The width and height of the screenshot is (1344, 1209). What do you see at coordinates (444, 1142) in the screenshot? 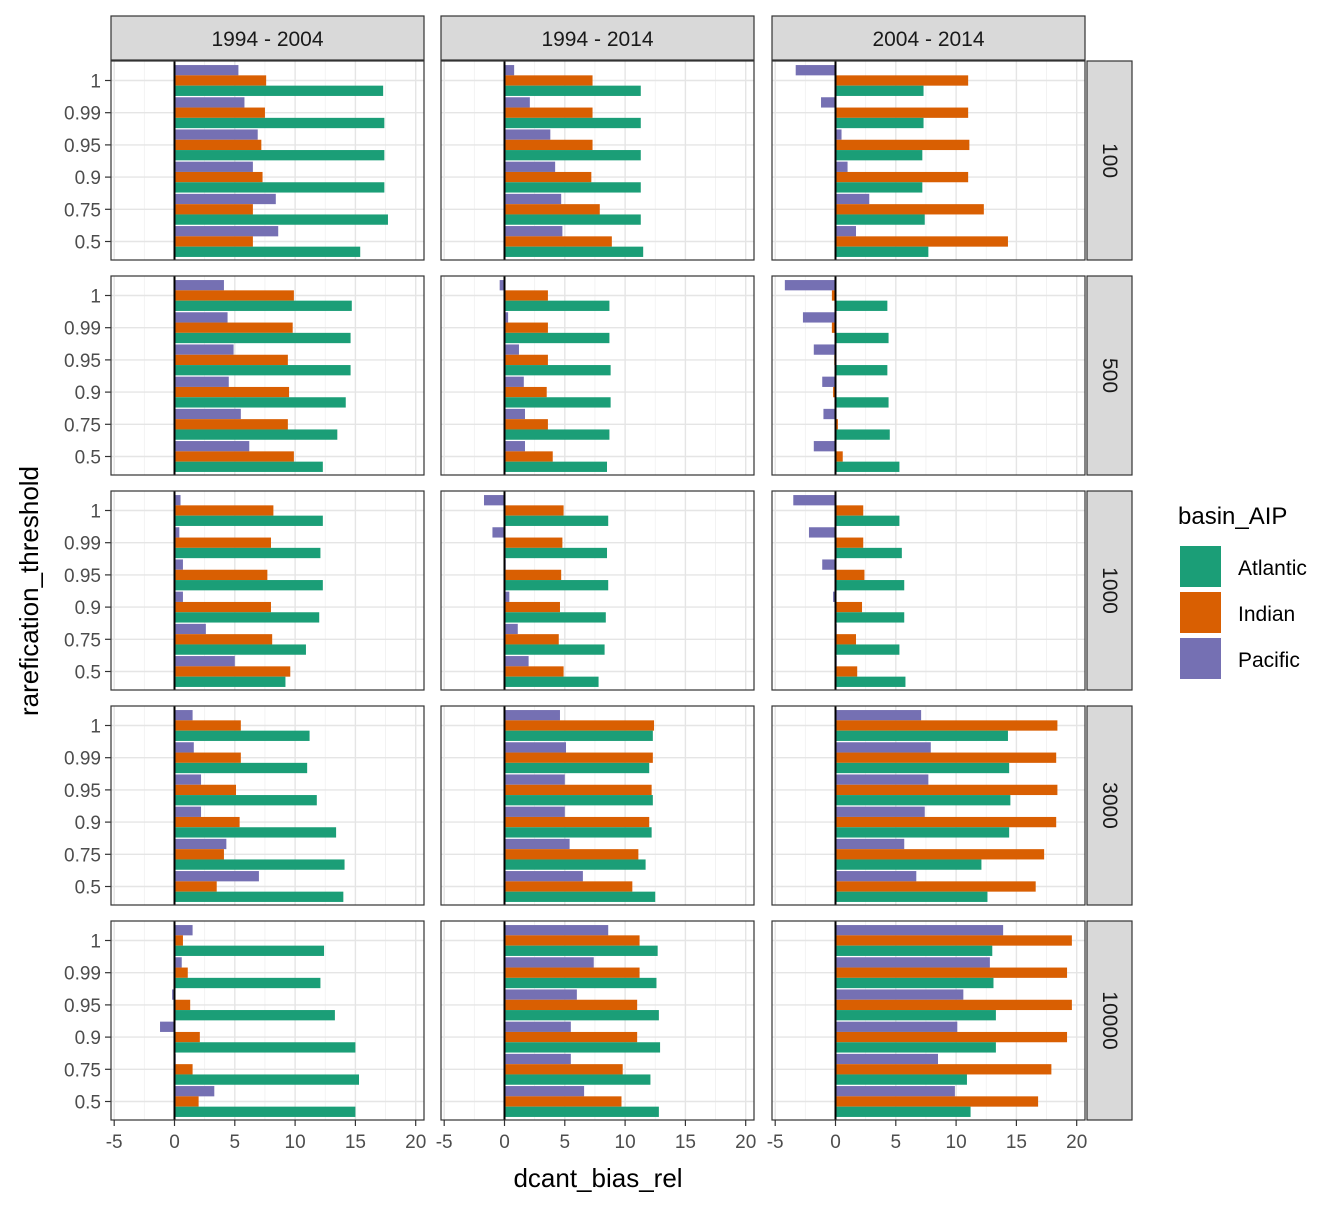
I see `x-tick-label: -5` at bounding box center [444, 1142].